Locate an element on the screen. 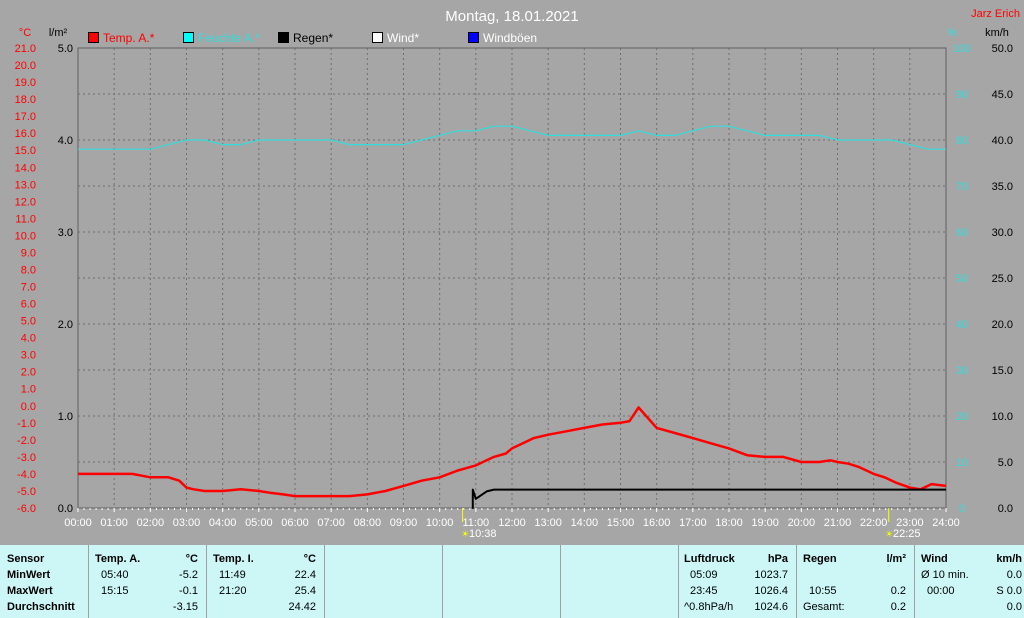 The width and height of the screenshot is (1024, 618). wind-tick-label: 20.0 is located at coordinates (1002, 325).